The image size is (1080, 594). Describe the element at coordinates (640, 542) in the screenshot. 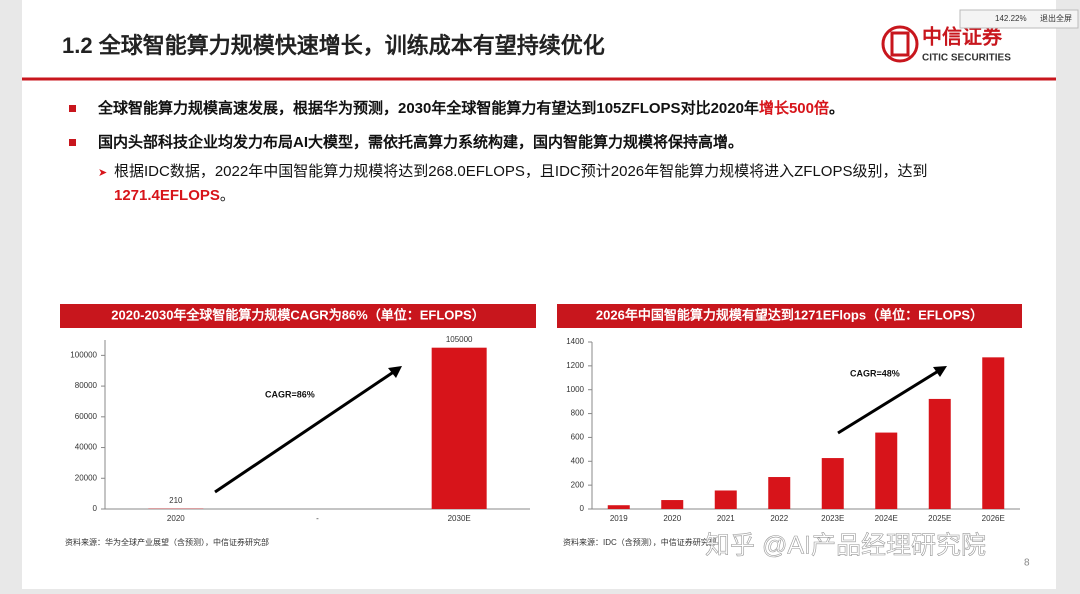

I see `source-note: 资料来源：IDC（含预测），中信证券研究部` at that location.